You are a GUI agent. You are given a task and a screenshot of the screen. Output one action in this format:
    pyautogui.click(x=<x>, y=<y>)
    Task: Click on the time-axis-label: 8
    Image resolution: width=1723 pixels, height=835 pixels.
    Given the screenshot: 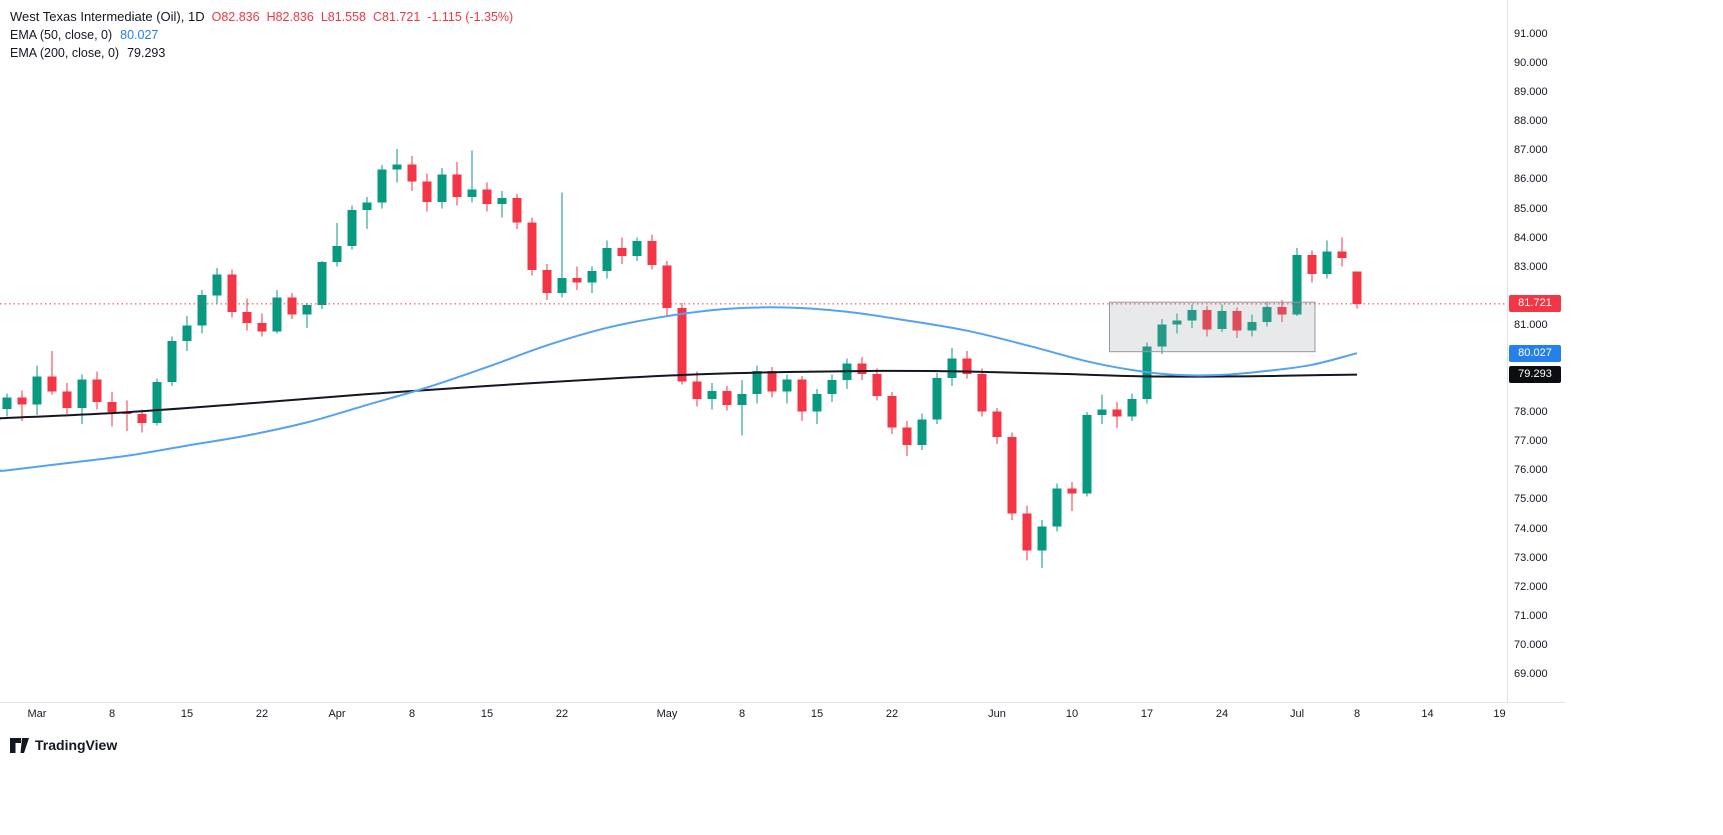 What is the action you would take?
    pyautogui.click(x=1357, y=714)
    